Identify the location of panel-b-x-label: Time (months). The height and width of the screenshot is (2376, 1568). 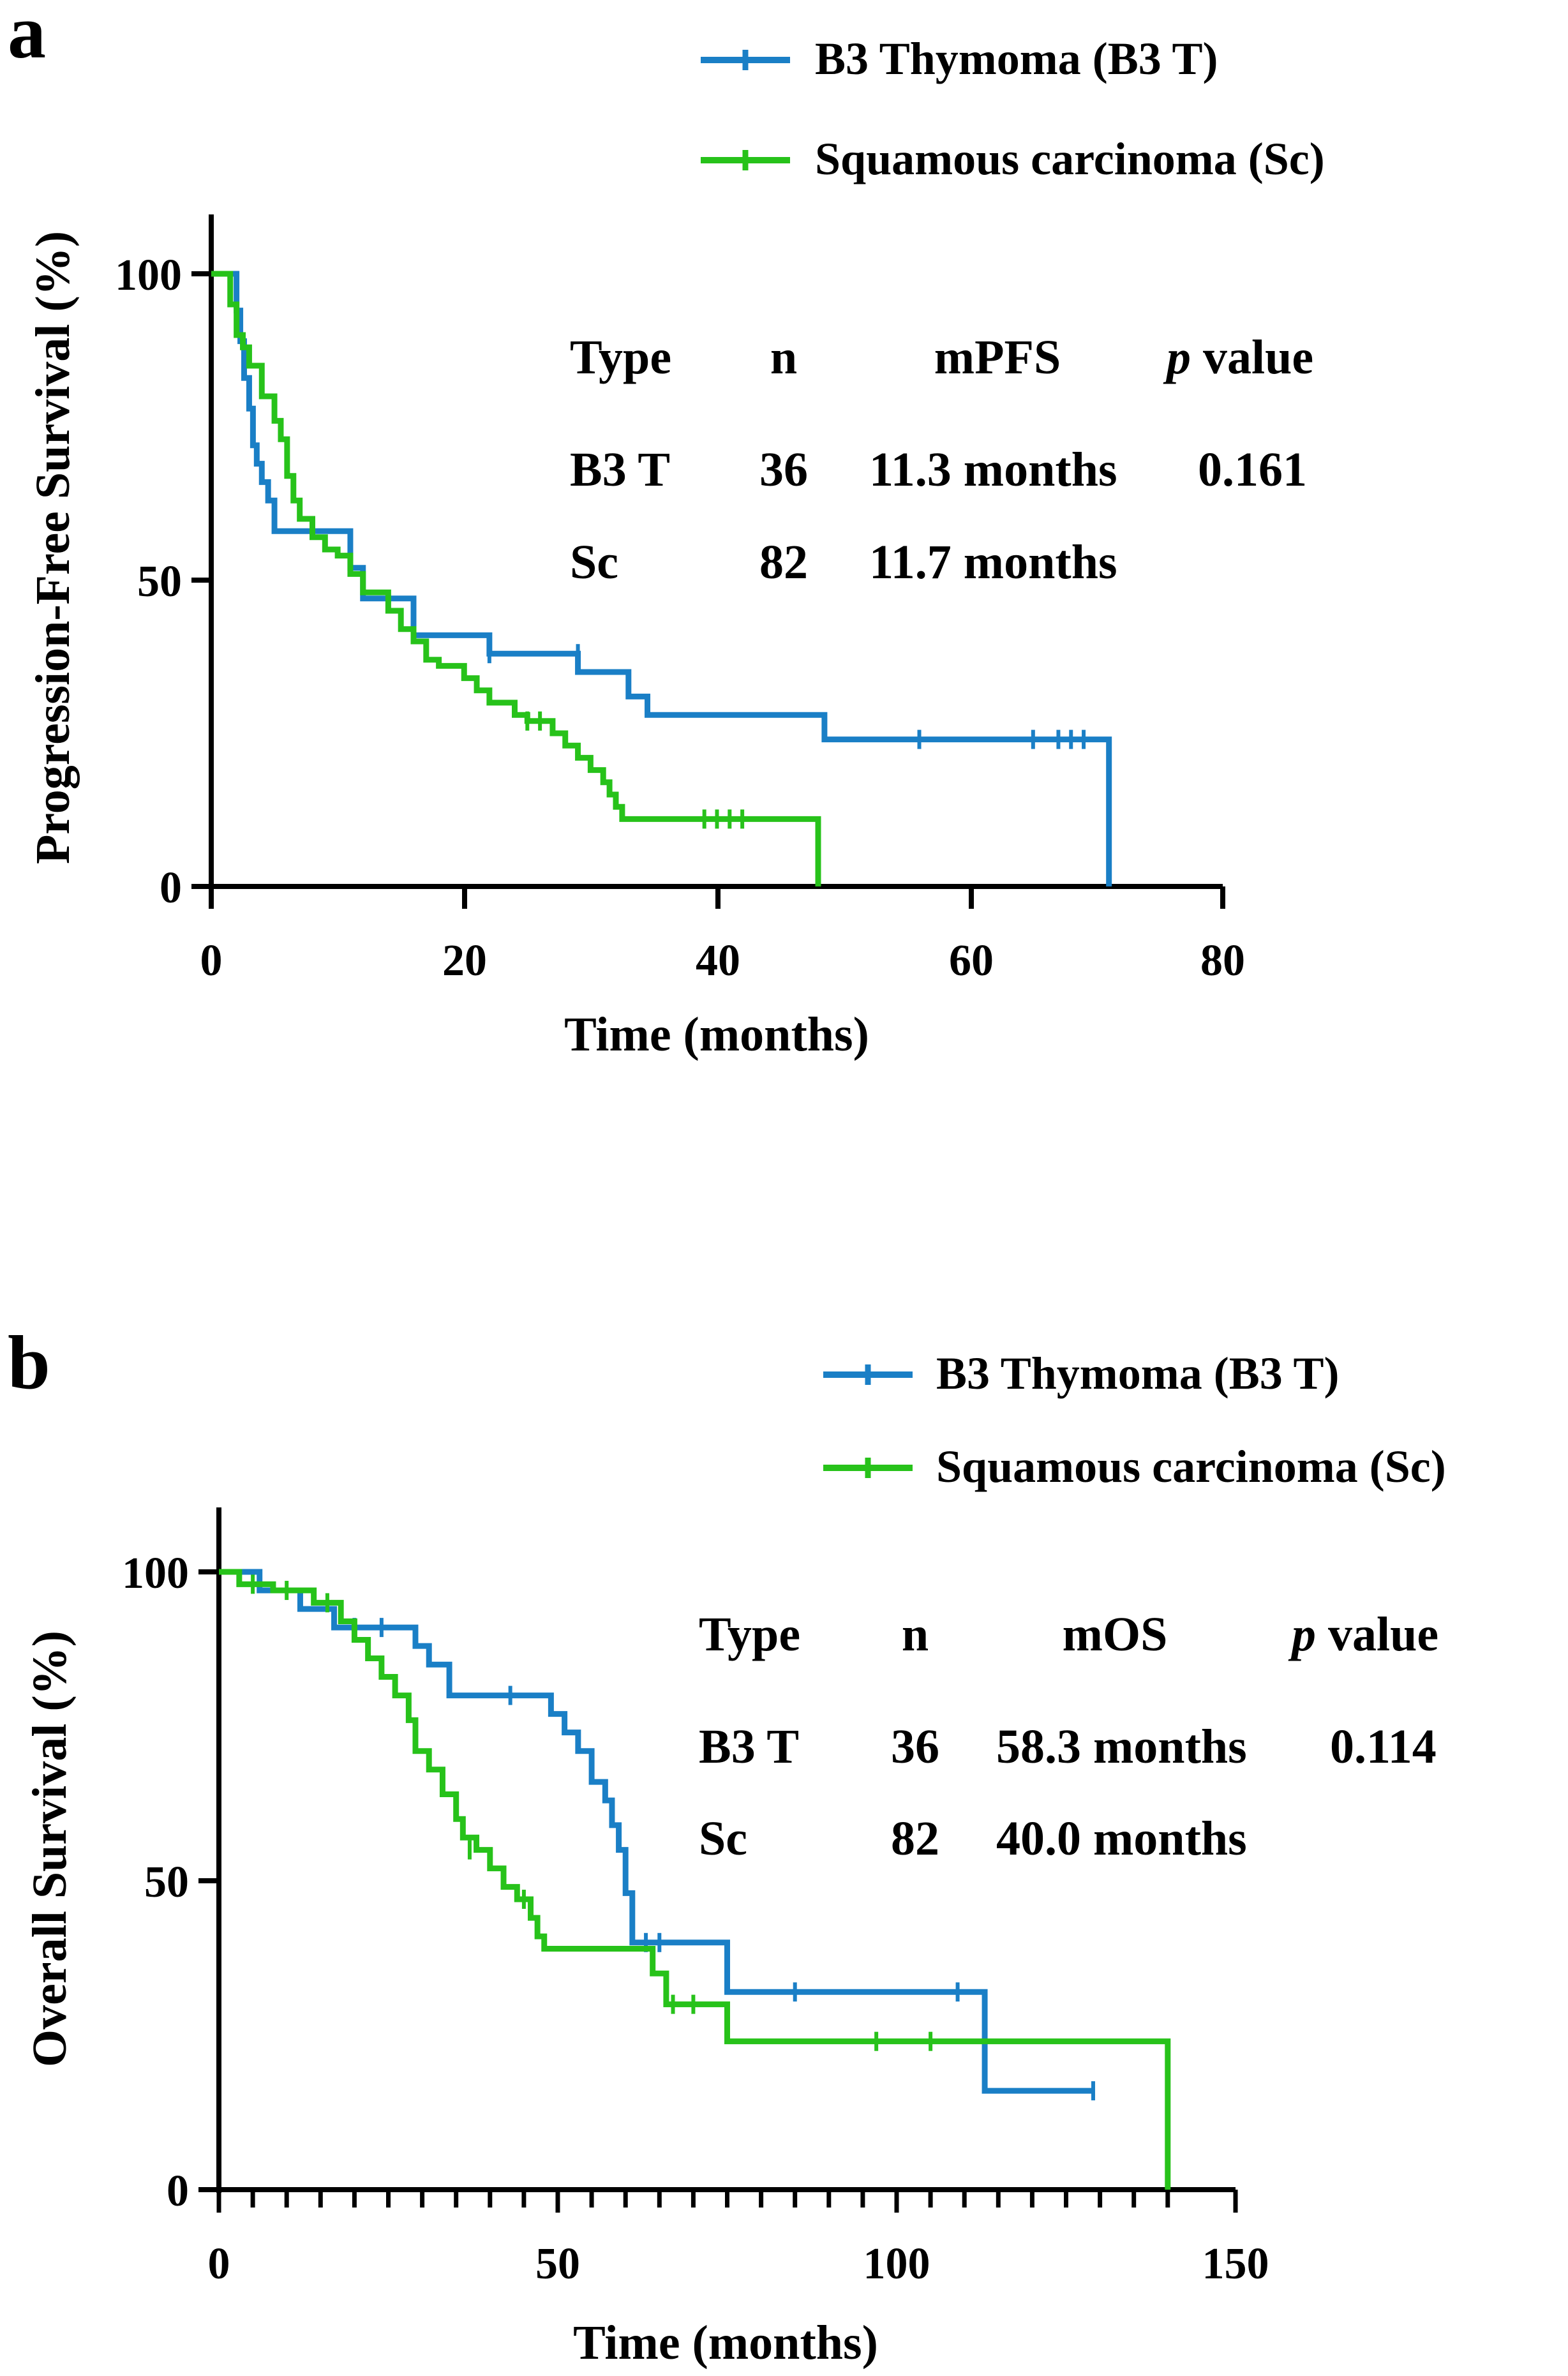
(726, 2343).